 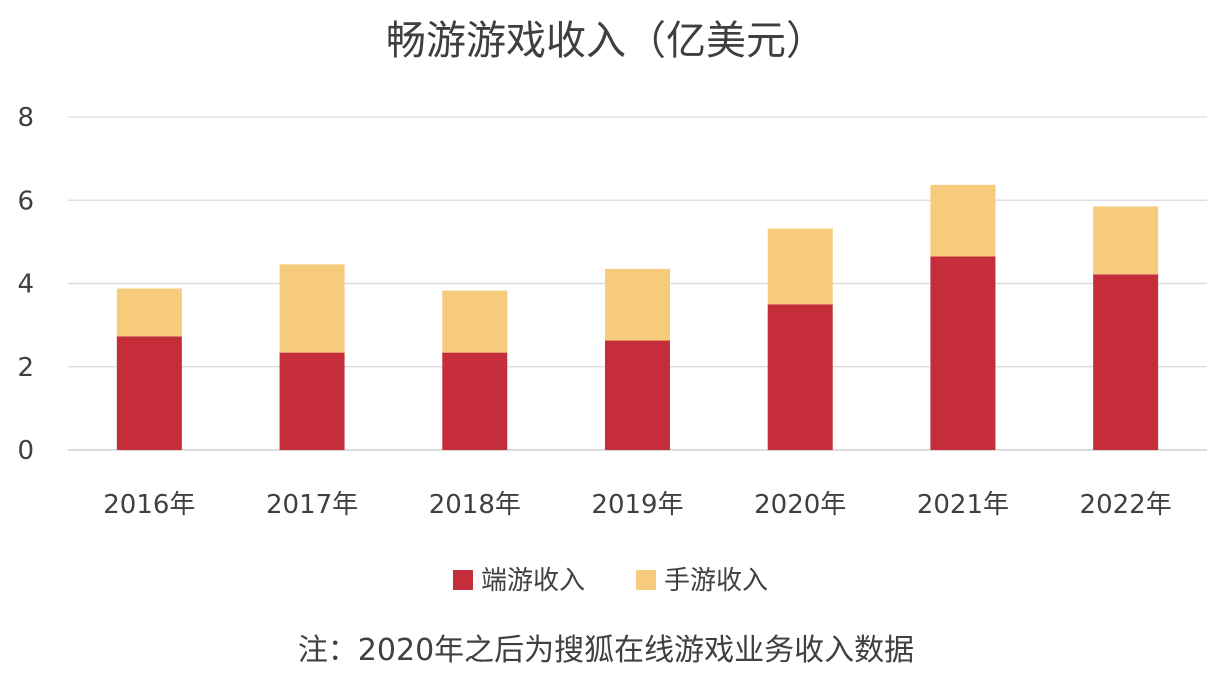 I want to click on x-axis-ticks: 2016年 2017年 2018年 2019年 2020年 2021年 2022年, so click(x=637, y=505).